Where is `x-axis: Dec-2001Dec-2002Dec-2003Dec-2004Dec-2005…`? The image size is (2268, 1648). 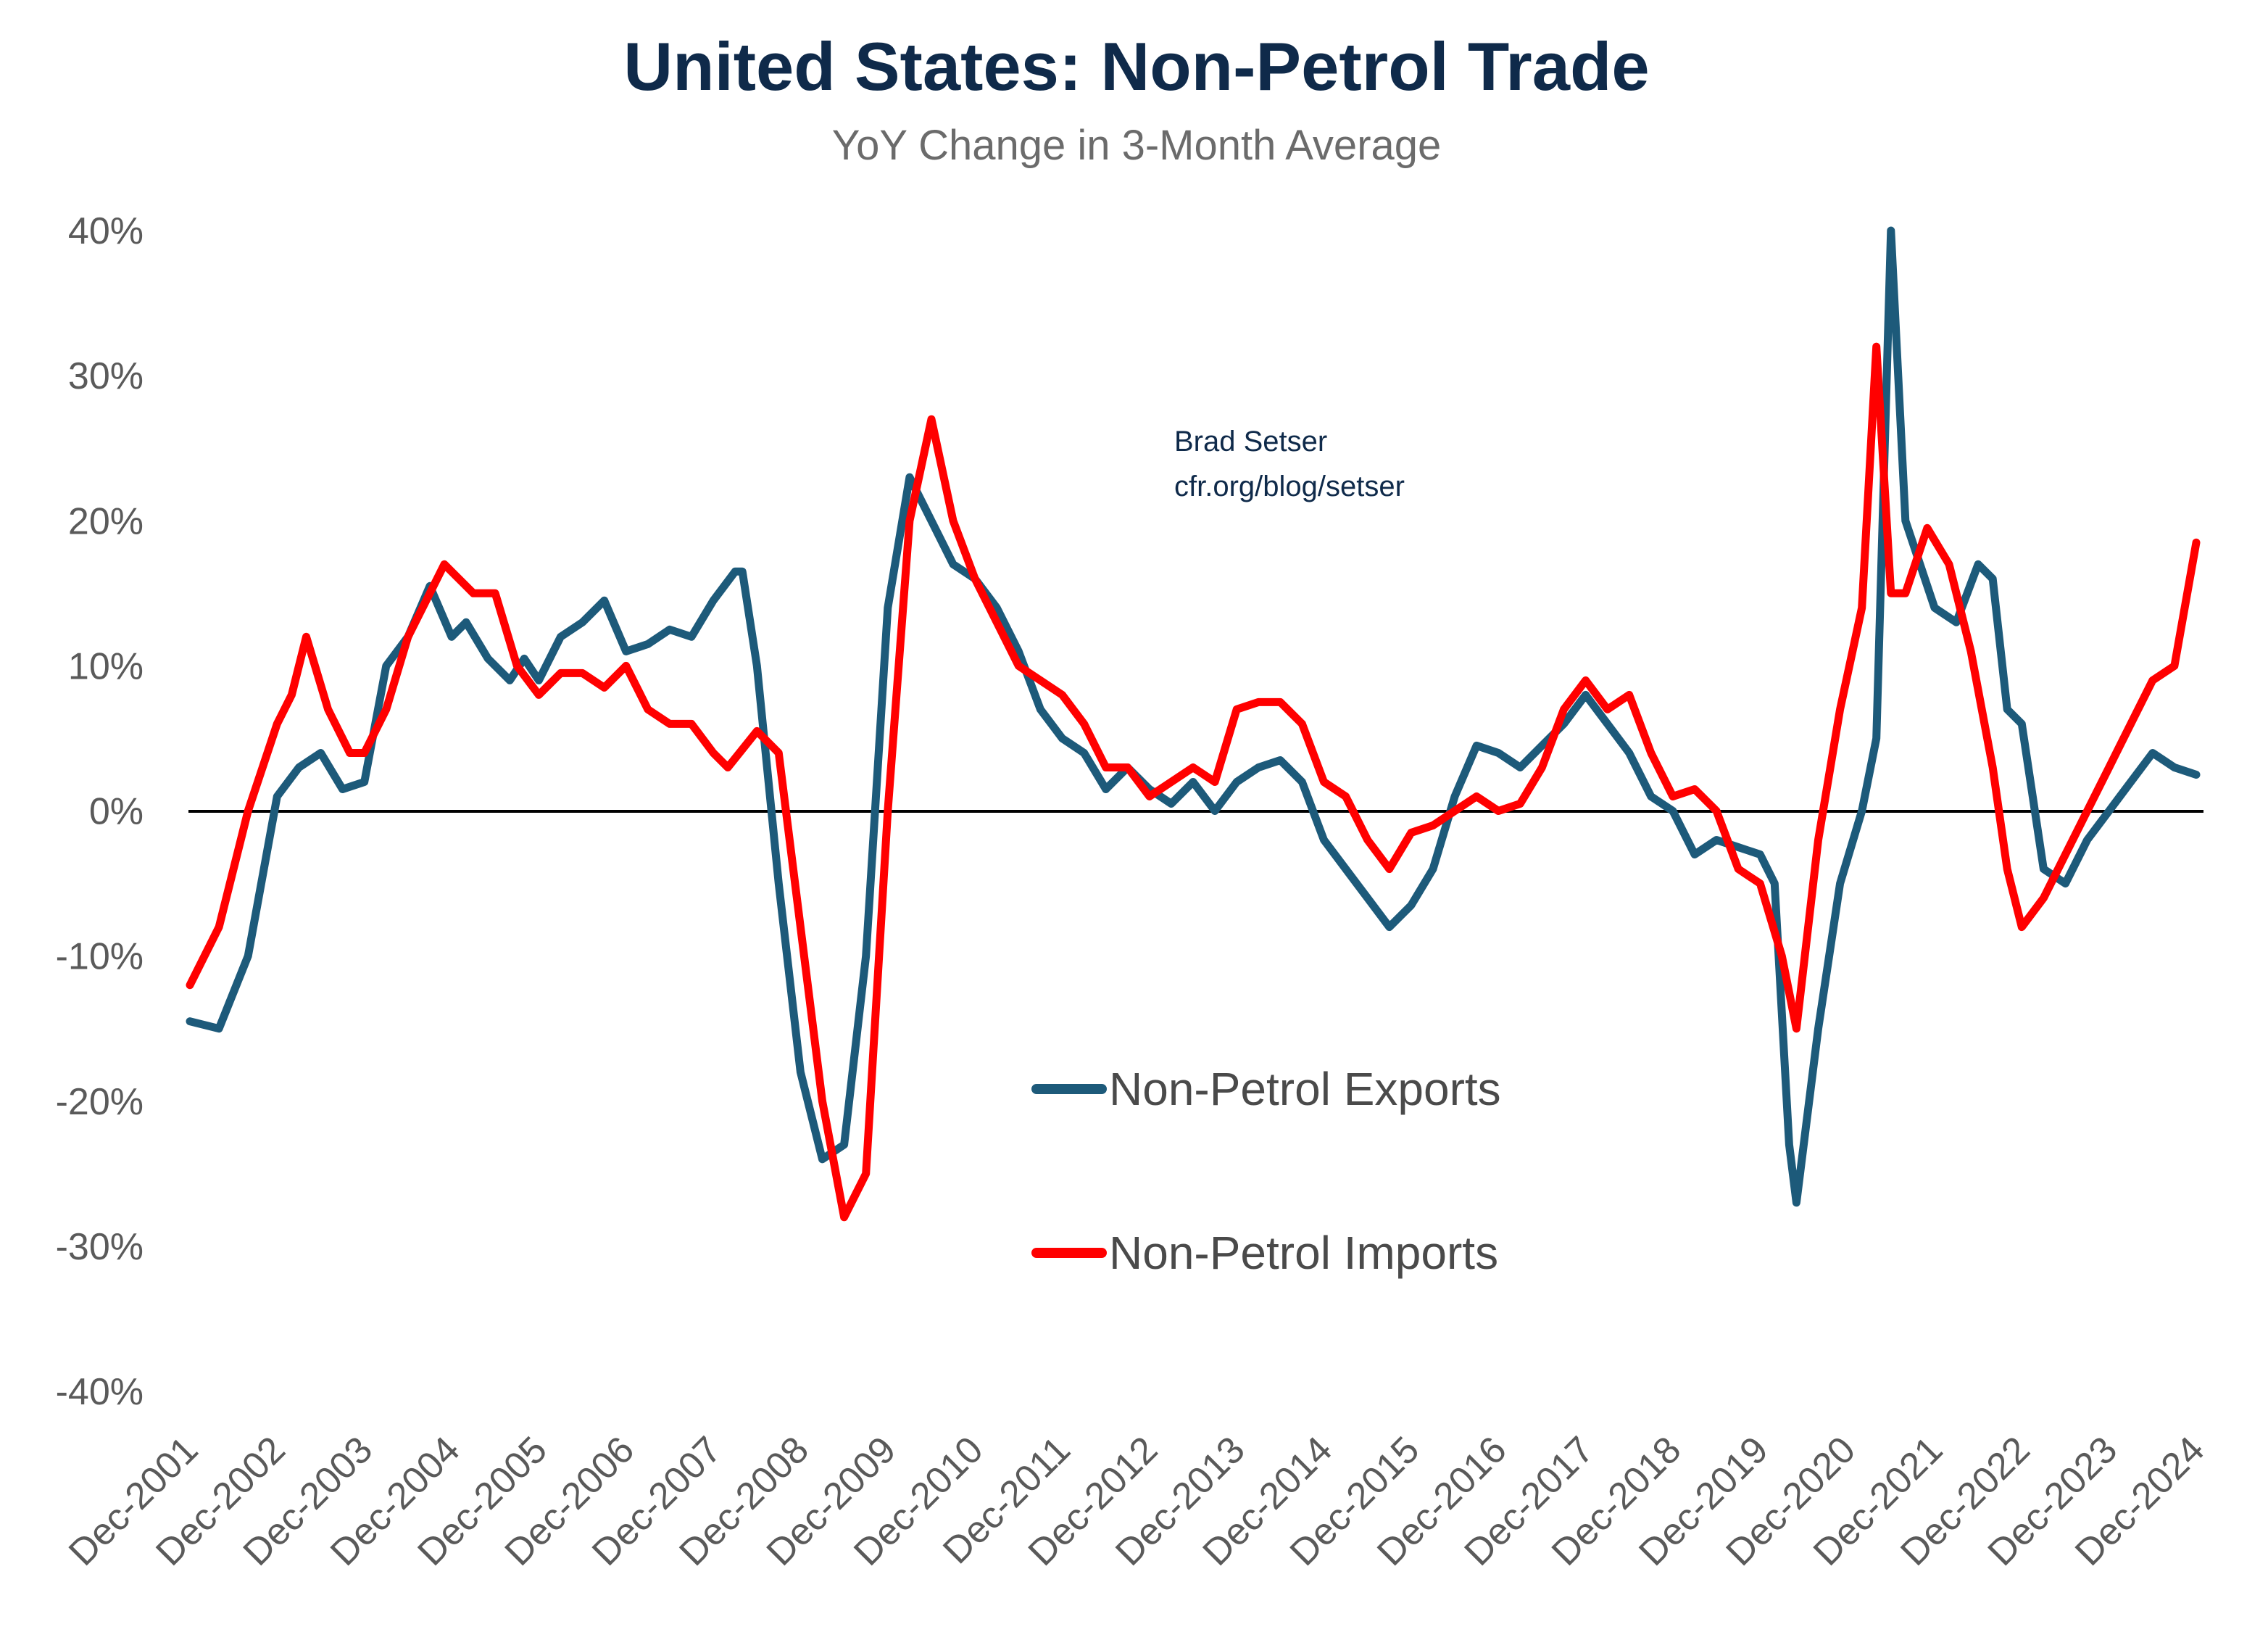
x-axis: Dec-2001Dec-2002Dec-2003Dec-2004Dec-2005… is located at coordinates (1136, 1500).